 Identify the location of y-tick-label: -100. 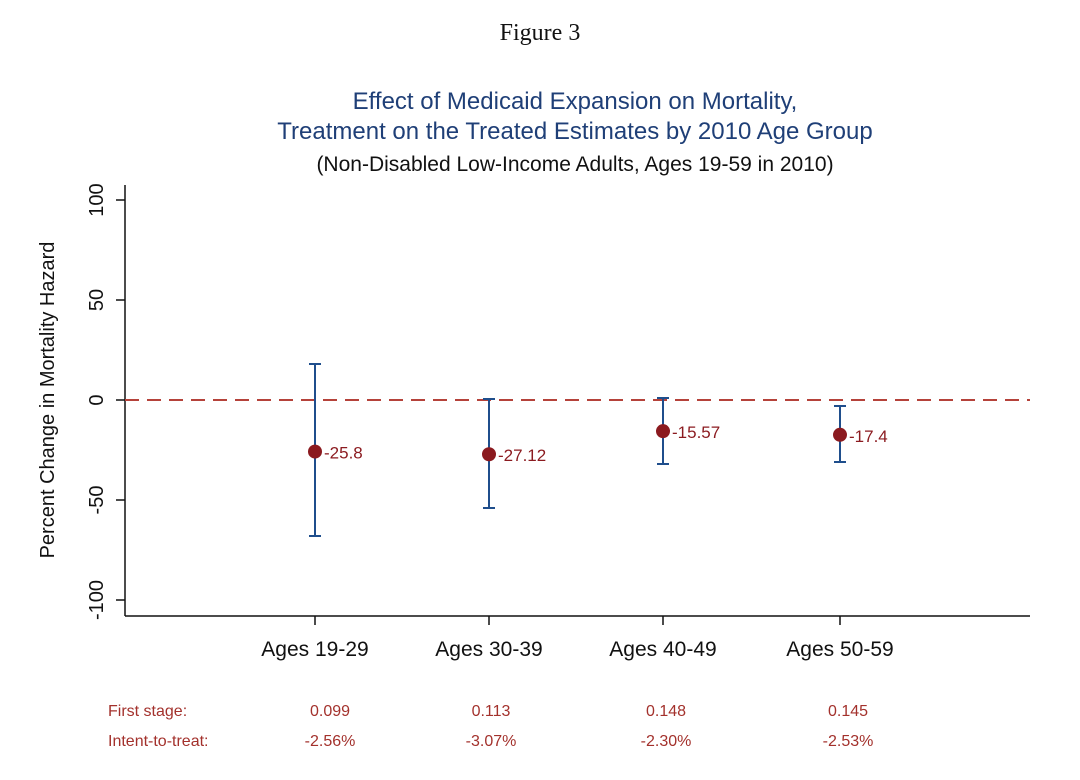
(97, 600).